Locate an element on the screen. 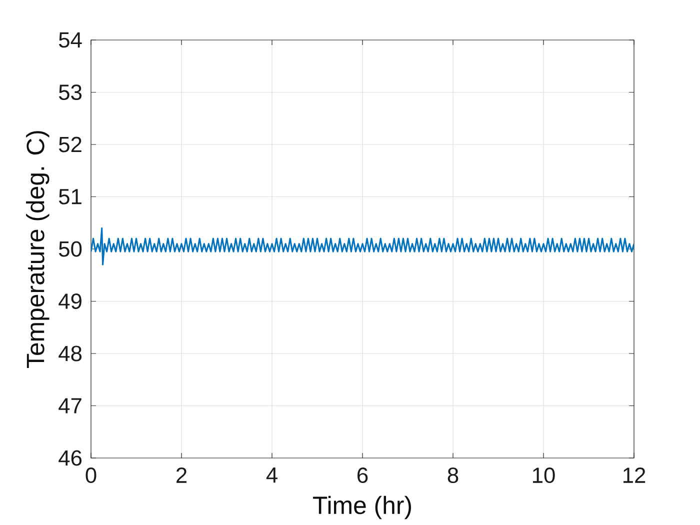 The image size is (700, 525). y-tick-label: 46 is located at coordinates (70, 458).